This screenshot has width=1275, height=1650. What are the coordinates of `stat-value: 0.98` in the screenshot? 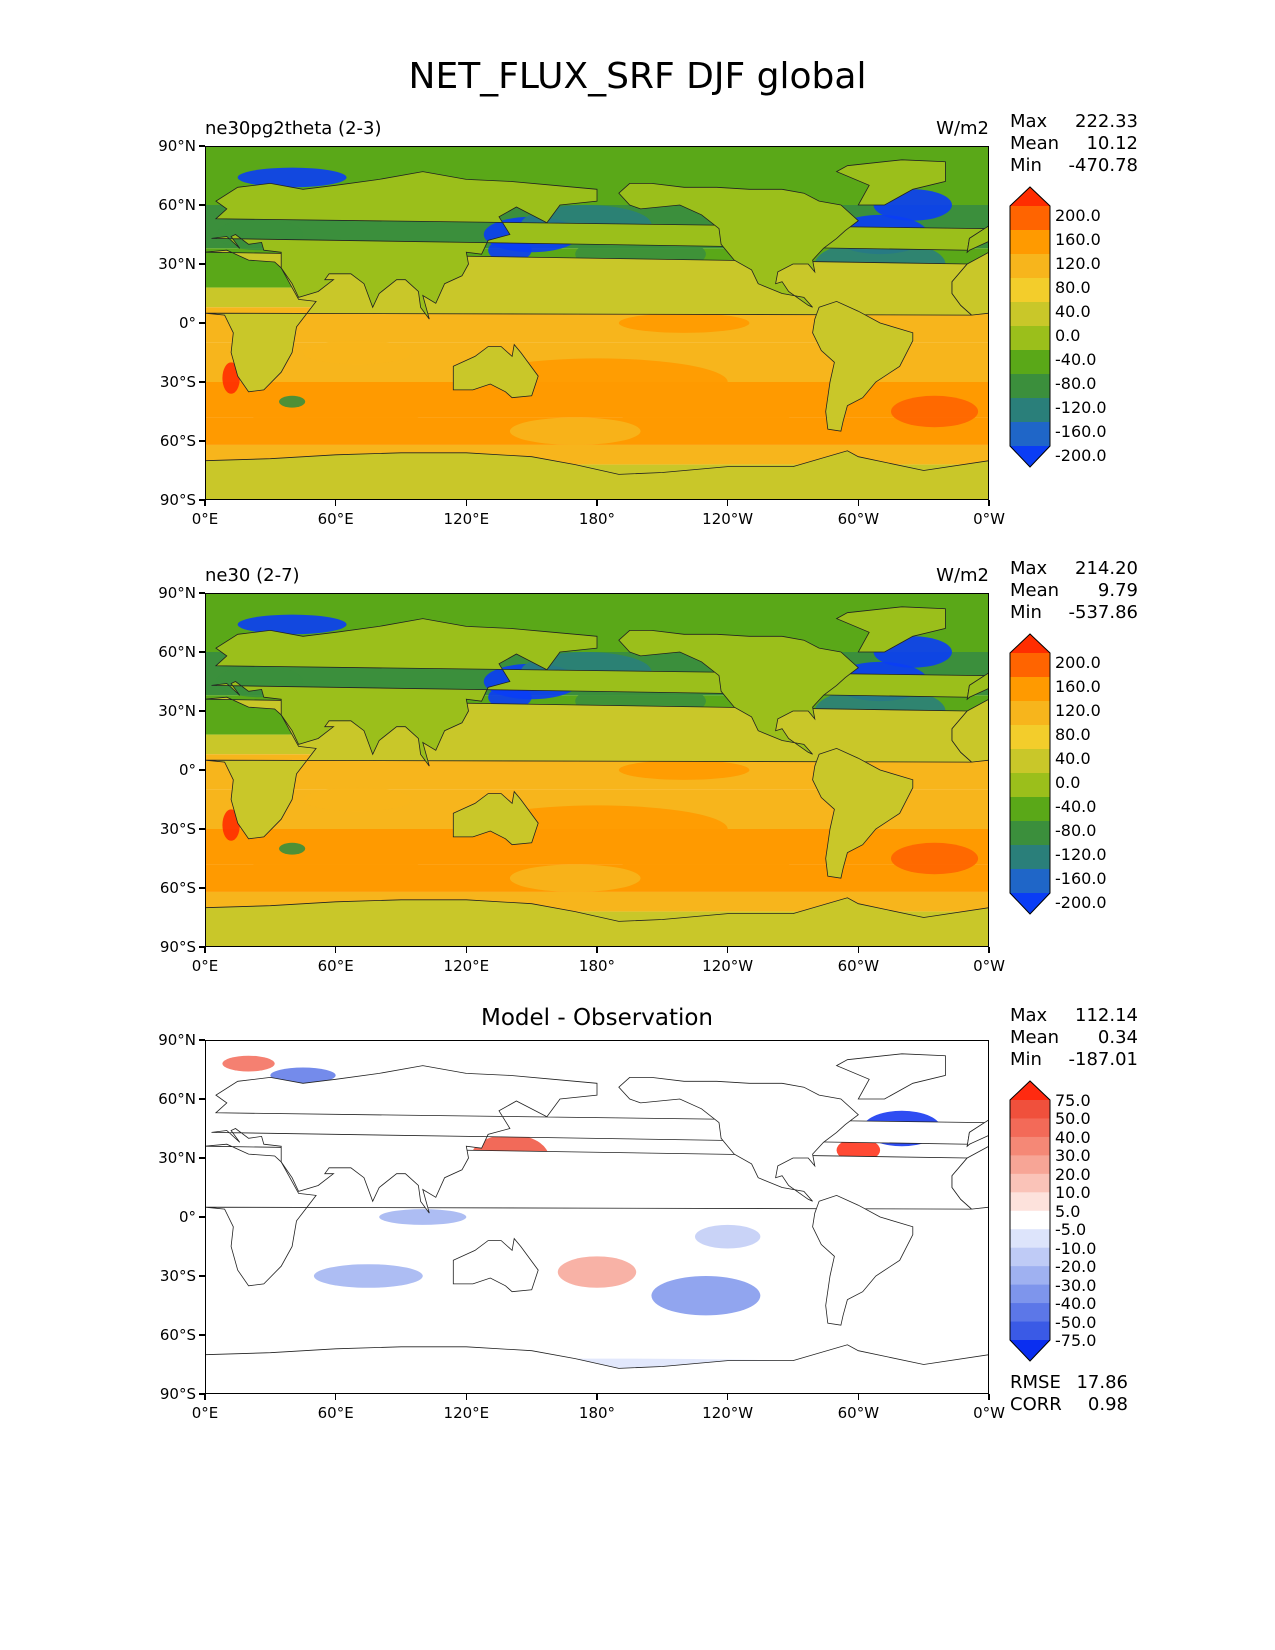 It's located at (1107, 1404).